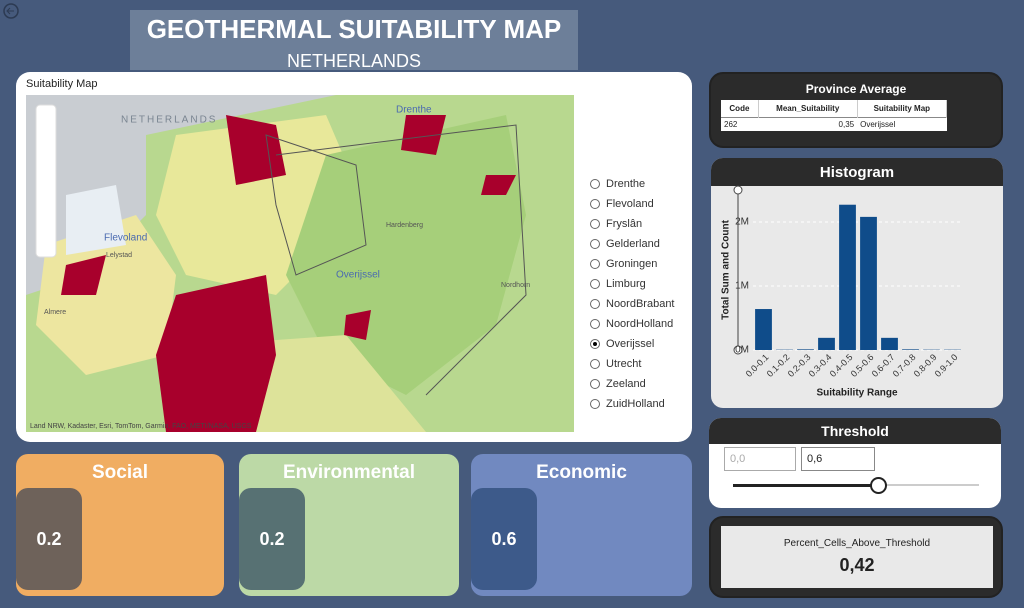  I want to click on radio-label: NoordHolland, so click(640, 324).